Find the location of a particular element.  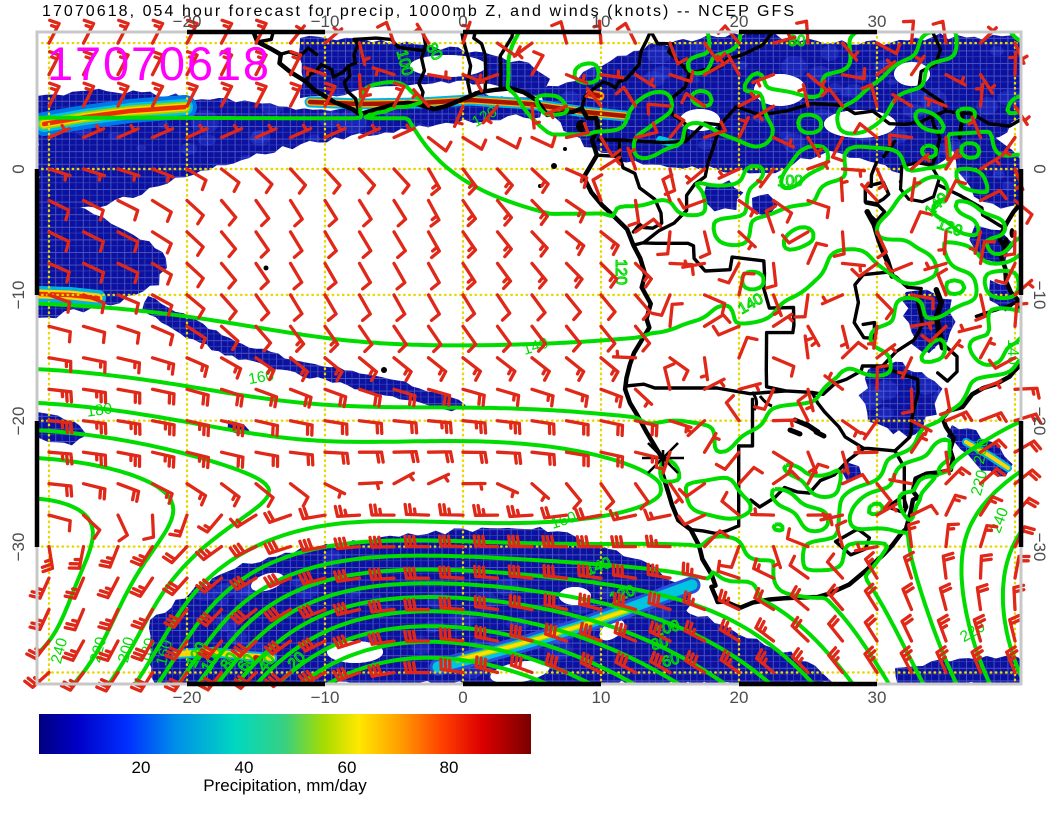

svg-text: 17070618 is located at coordinates (158, 63).